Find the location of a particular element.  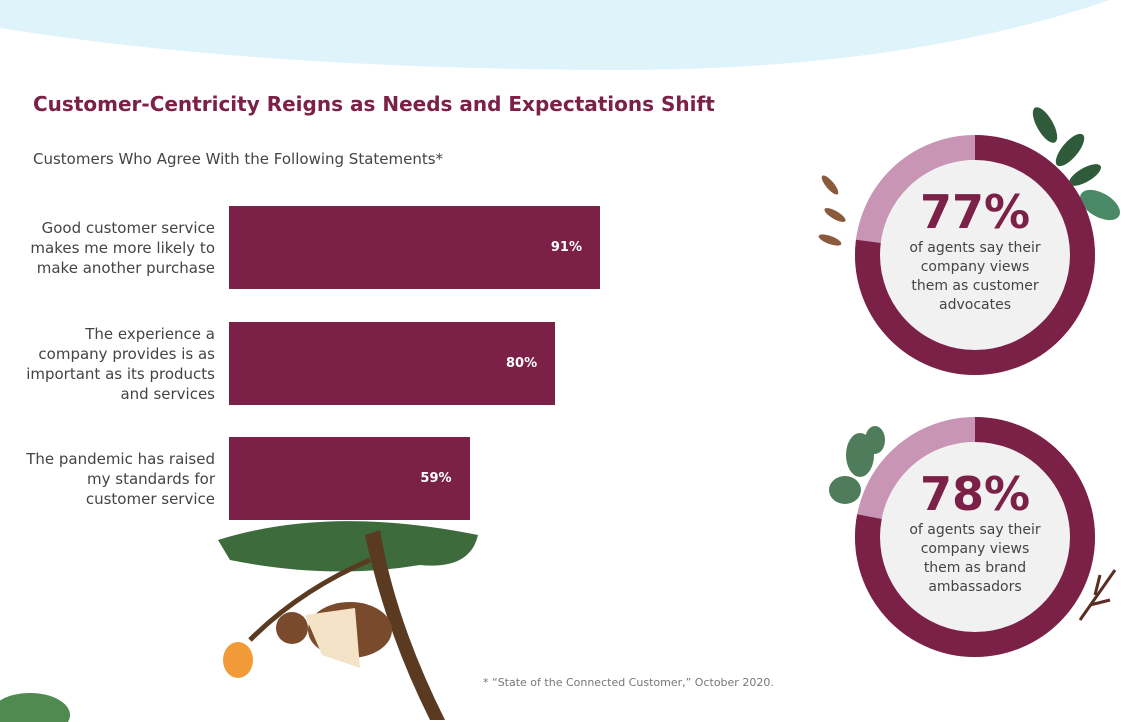

donut-value: 78% is located at coordinates (975, 494).